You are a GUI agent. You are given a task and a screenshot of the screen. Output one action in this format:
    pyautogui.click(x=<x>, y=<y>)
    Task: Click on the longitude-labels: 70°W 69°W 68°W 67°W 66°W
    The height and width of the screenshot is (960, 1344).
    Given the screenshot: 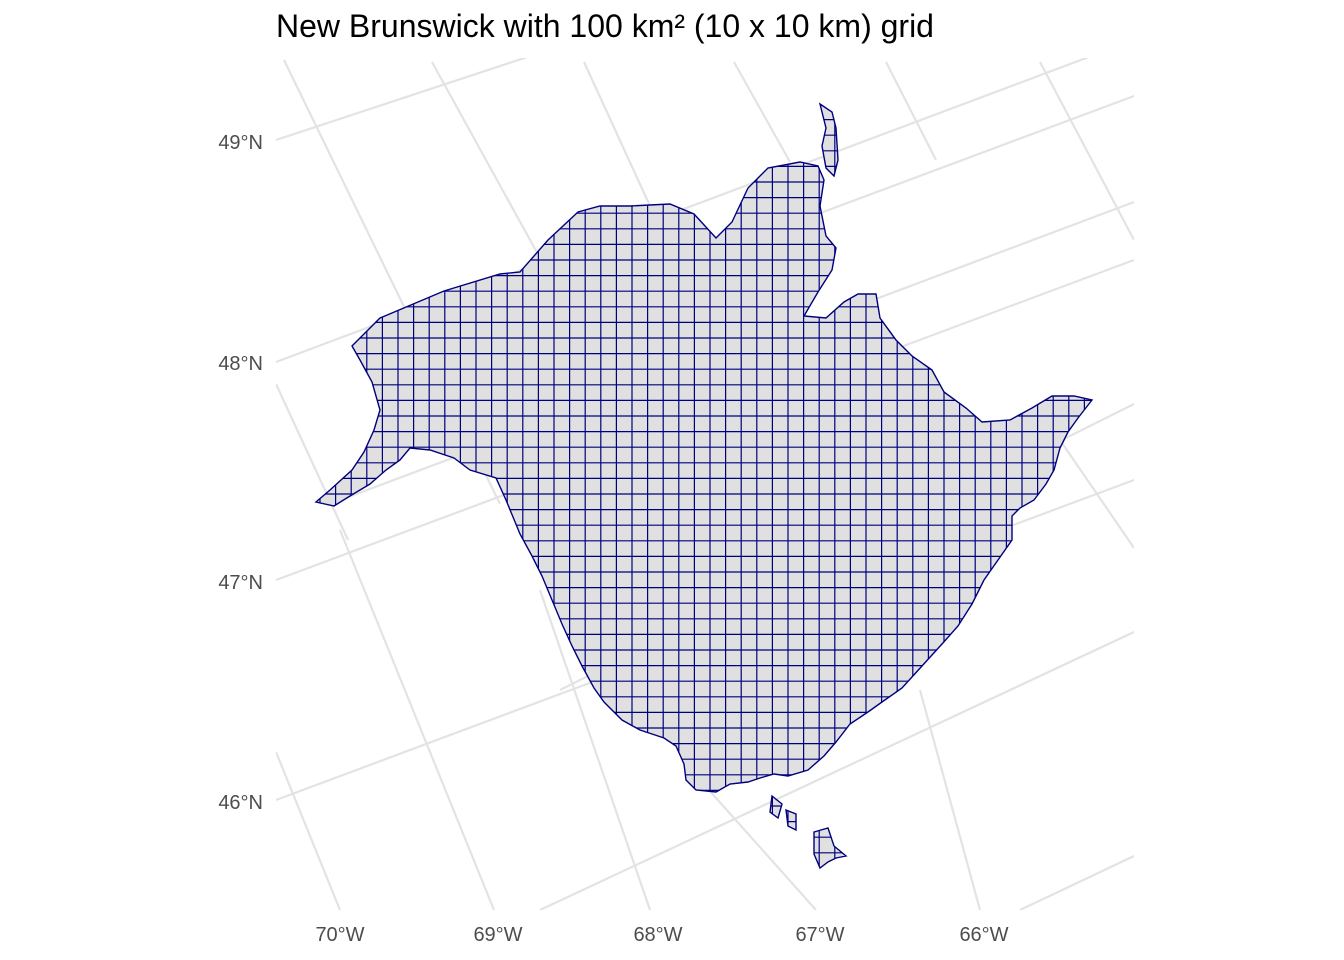 What is the action you would take?
    pyautogui.click(x=661, y=935)
    